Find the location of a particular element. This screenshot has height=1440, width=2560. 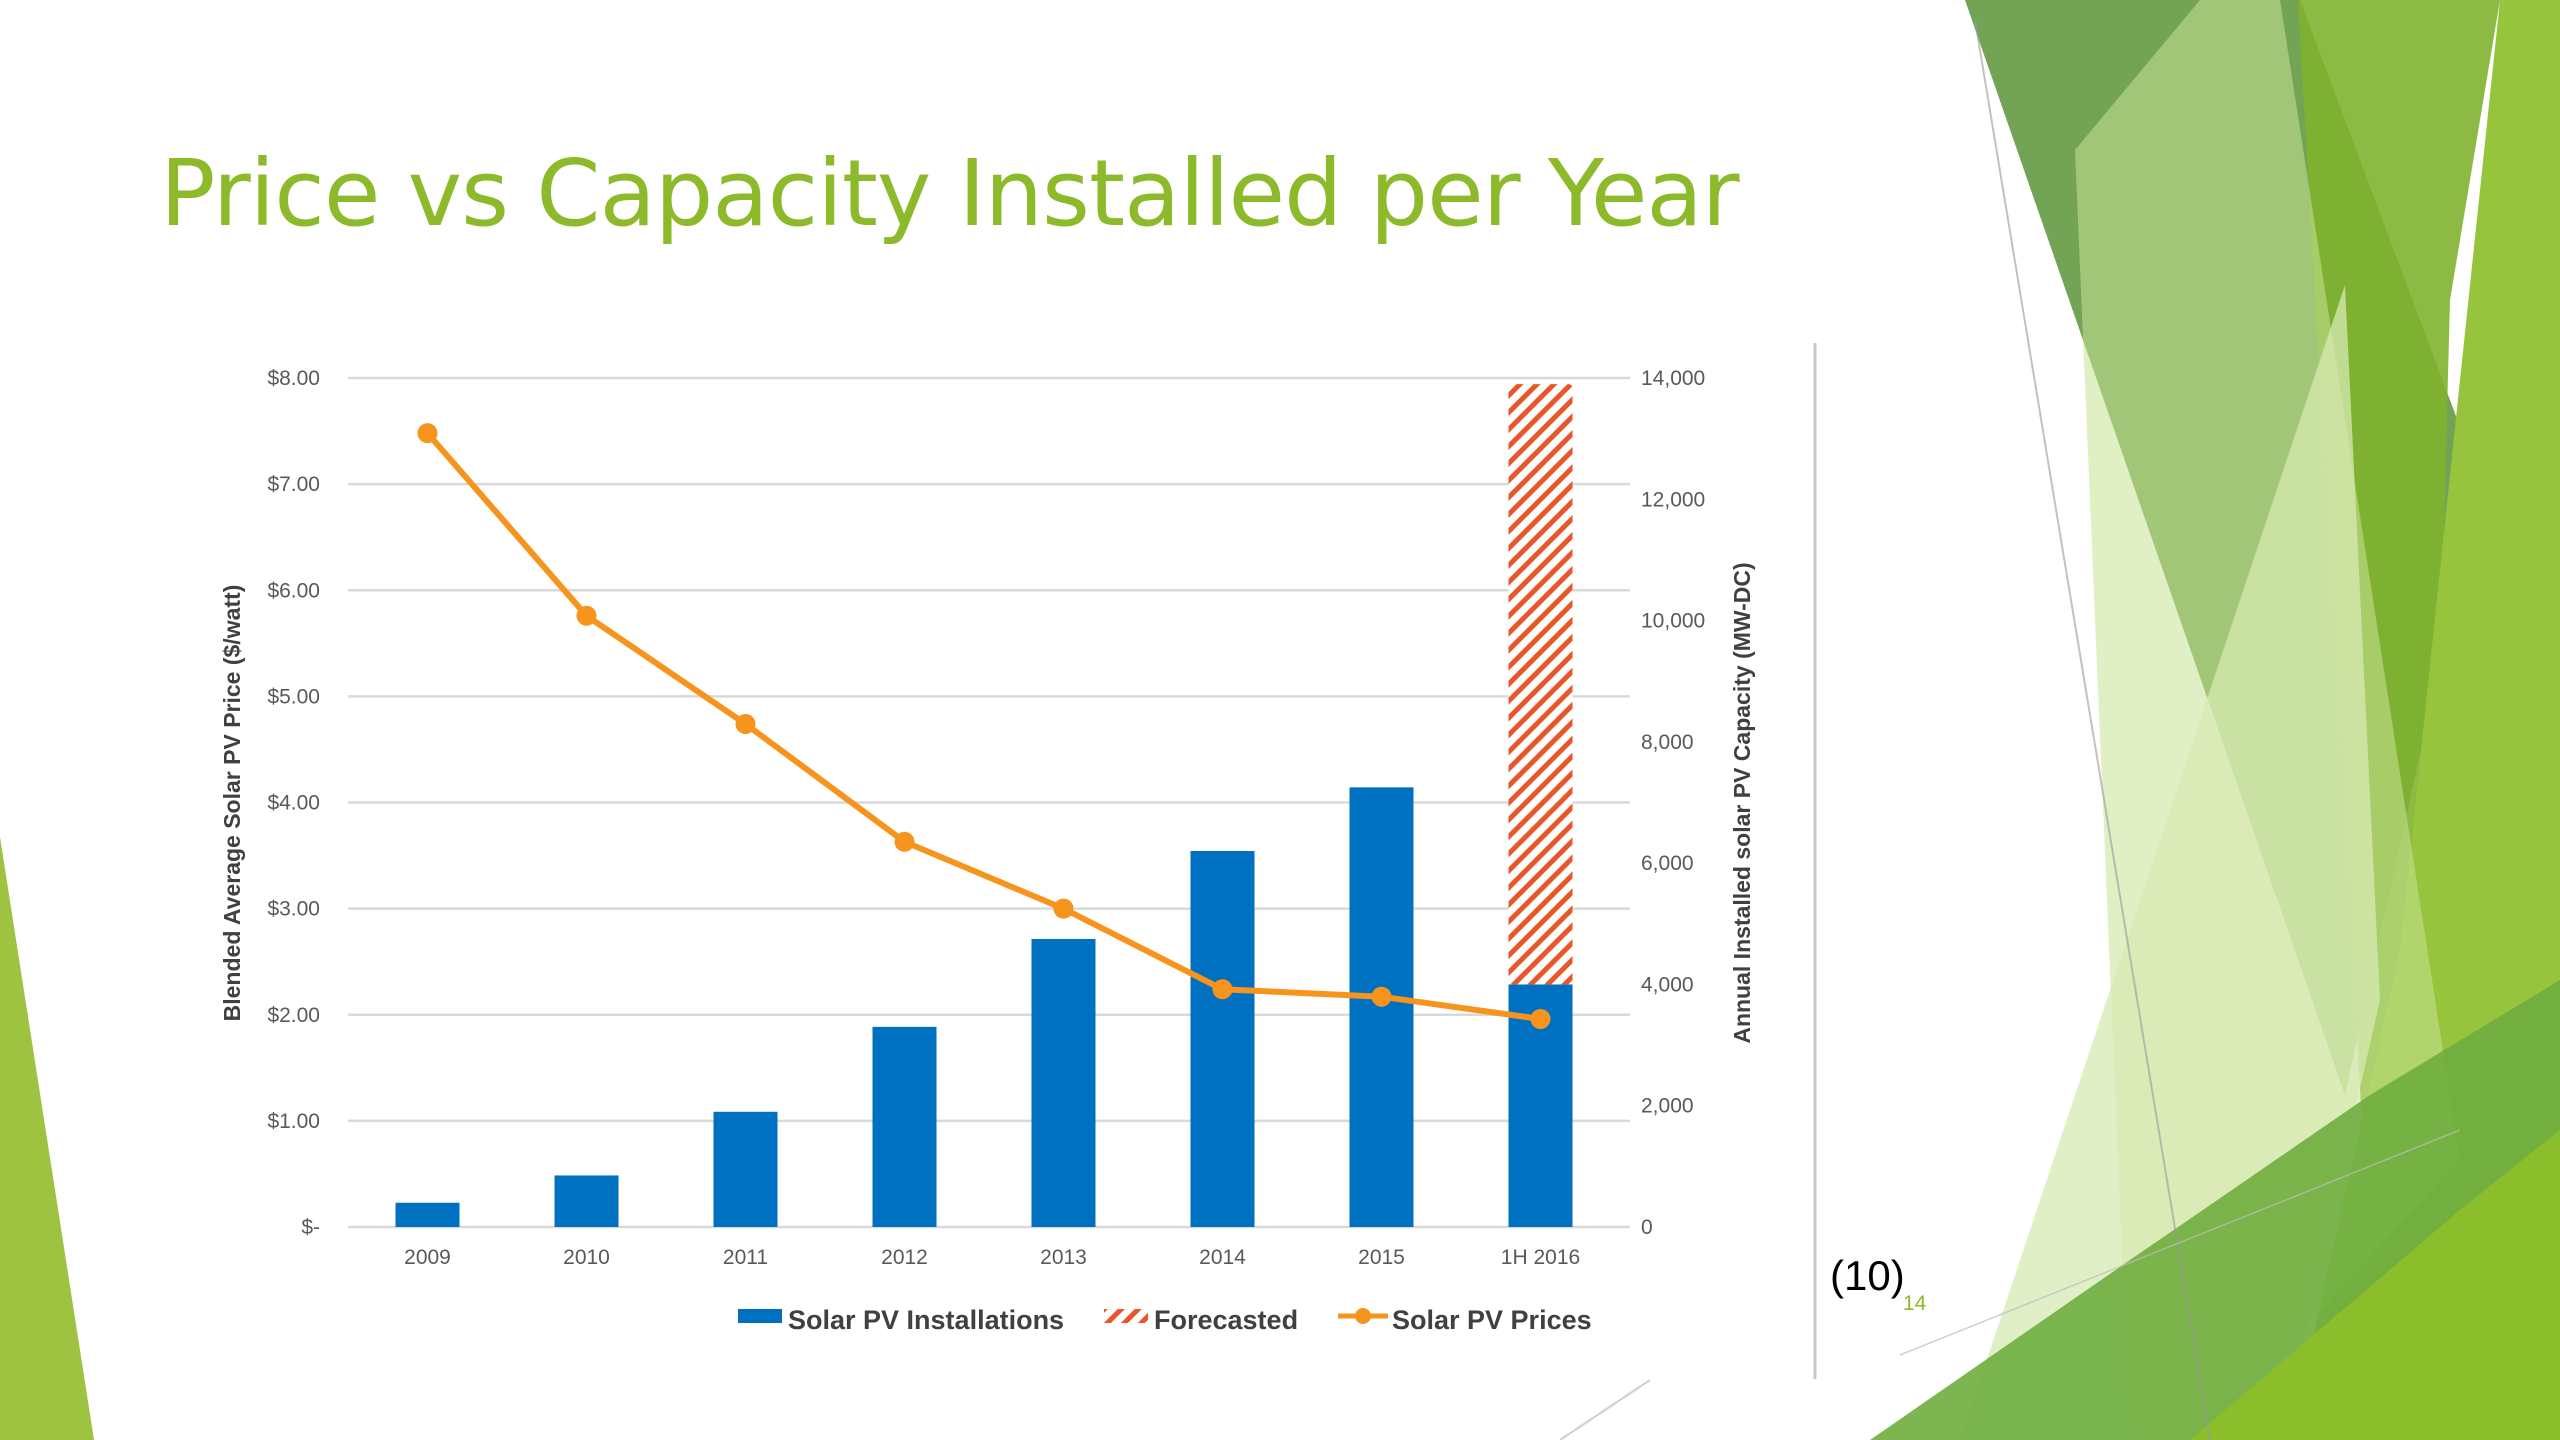

category-label: 2010 is located at coordinates (586, 1257).